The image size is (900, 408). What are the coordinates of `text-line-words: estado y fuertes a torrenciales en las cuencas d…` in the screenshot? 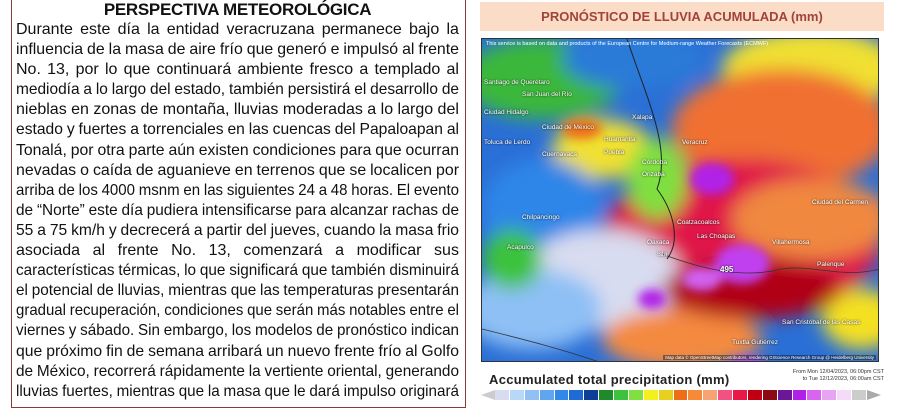 It's located at (237, 130).